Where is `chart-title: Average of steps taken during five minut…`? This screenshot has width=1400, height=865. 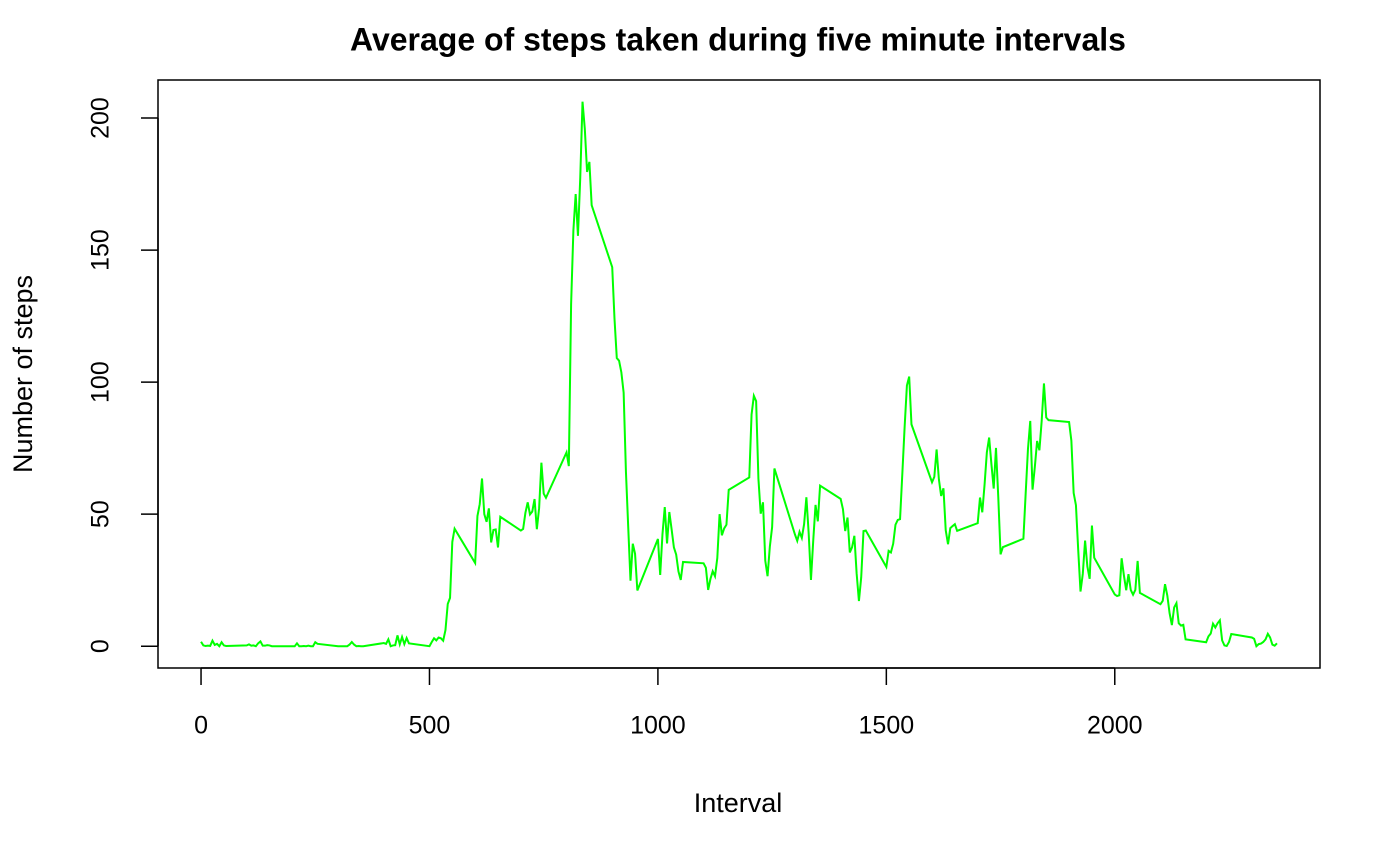 chart-title: Average of steps taken during five minut… is located at coordinates (738, 39).